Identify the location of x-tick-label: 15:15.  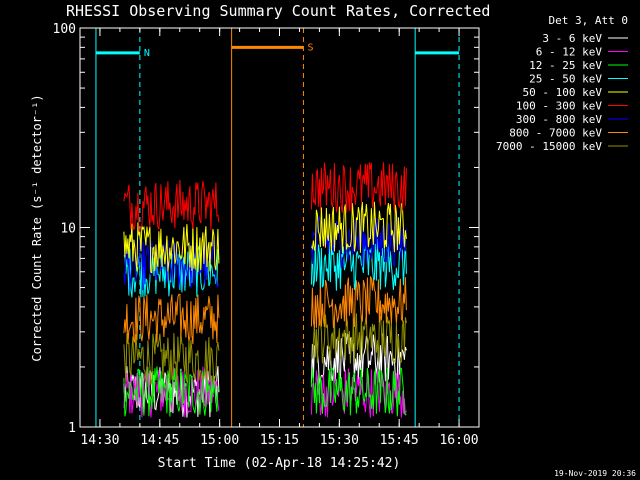
(279, 440).